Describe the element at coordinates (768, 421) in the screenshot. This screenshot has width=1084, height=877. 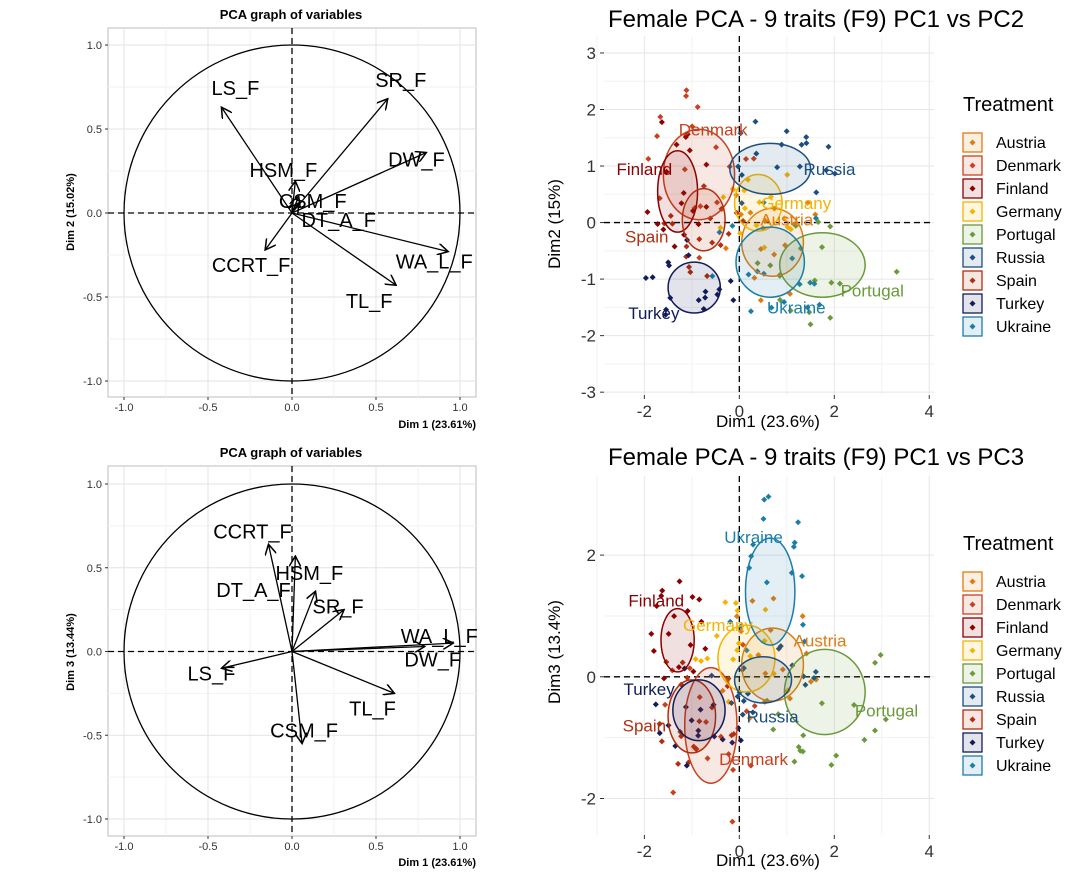
I see `x-axis-label: Dim1 (23.6%)` at that location.